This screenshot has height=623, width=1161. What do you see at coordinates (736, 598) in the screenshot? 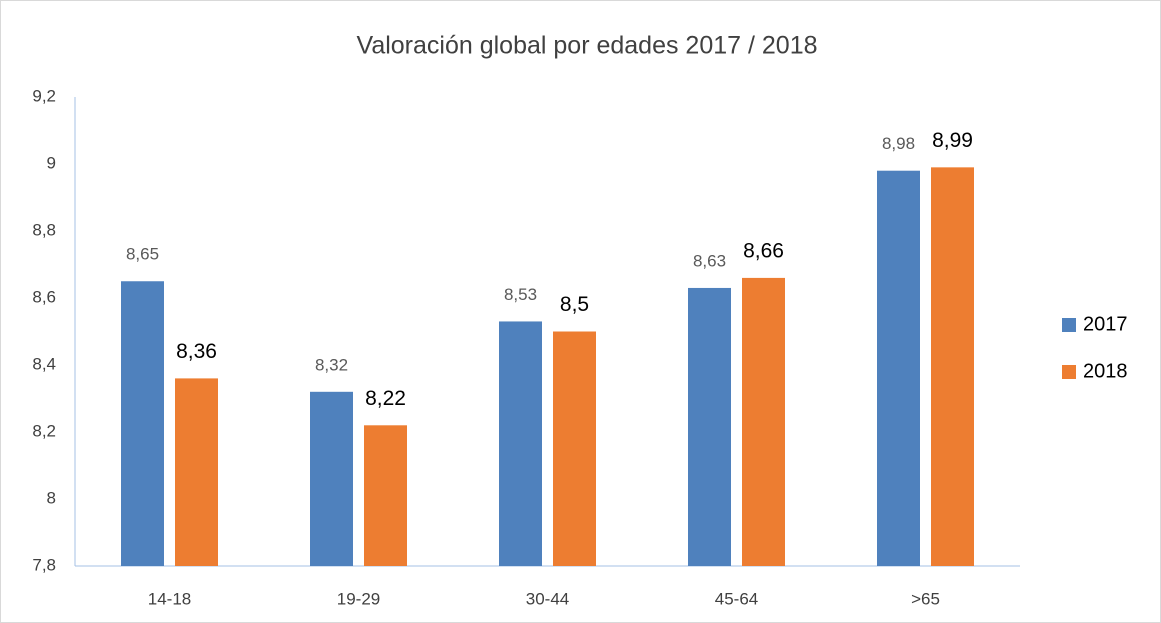
I see `x-tick-label: 45-64` at bounding box center [736, 598].